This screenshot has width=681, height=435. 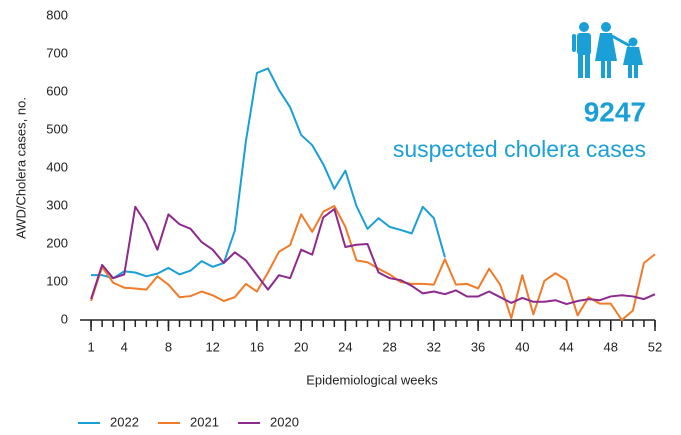 I want to click on y-tick-label: 100, so click(x=57, y=280).